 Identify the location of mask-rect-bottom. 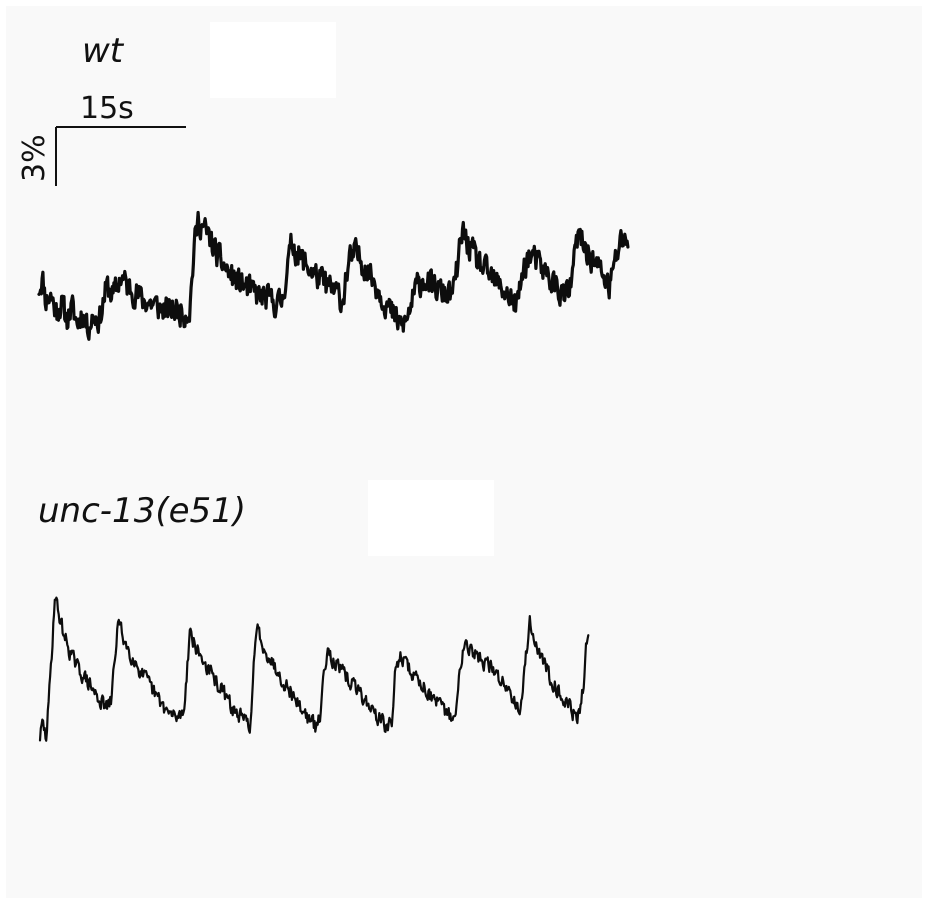
(431, 518).